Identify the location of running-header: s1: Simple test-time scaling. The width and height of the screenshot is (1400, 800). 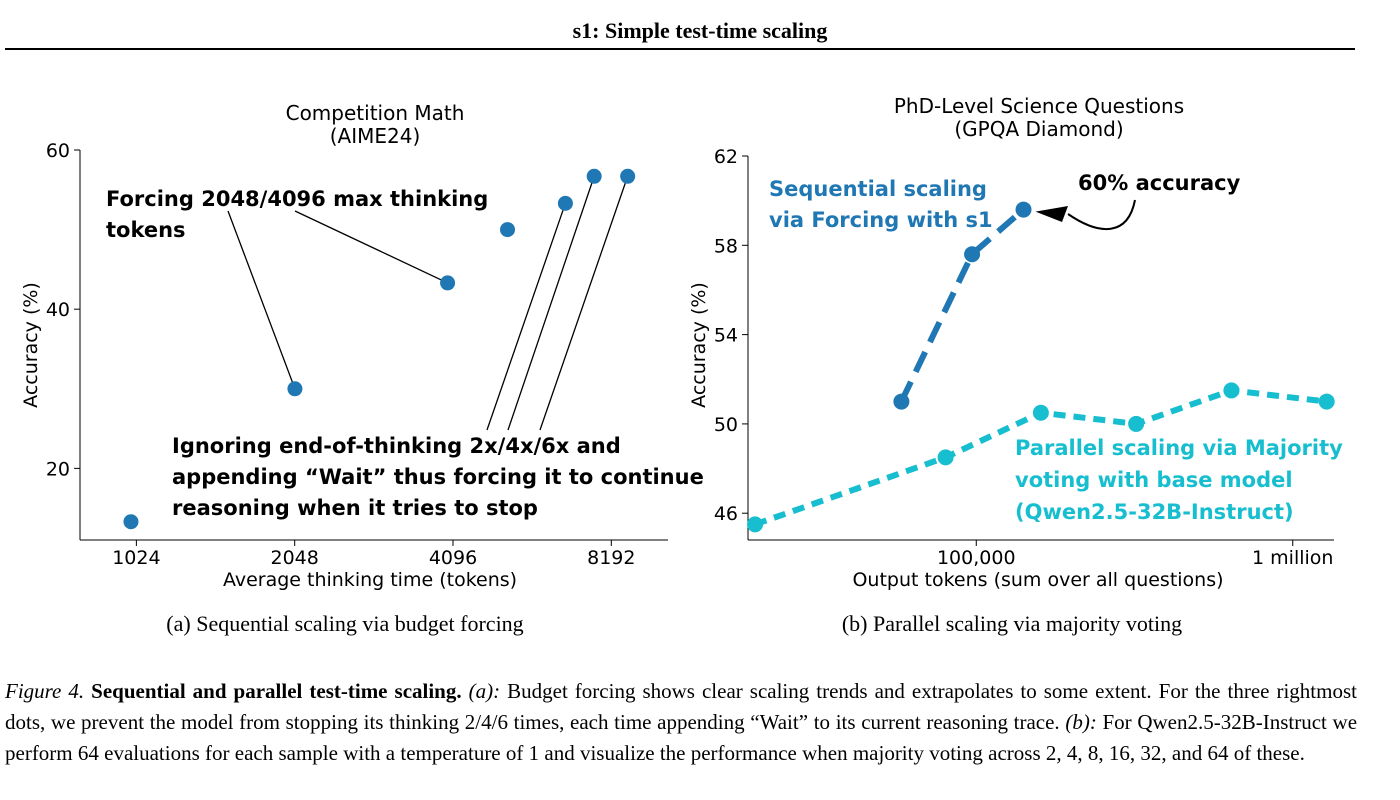
(700, 30).